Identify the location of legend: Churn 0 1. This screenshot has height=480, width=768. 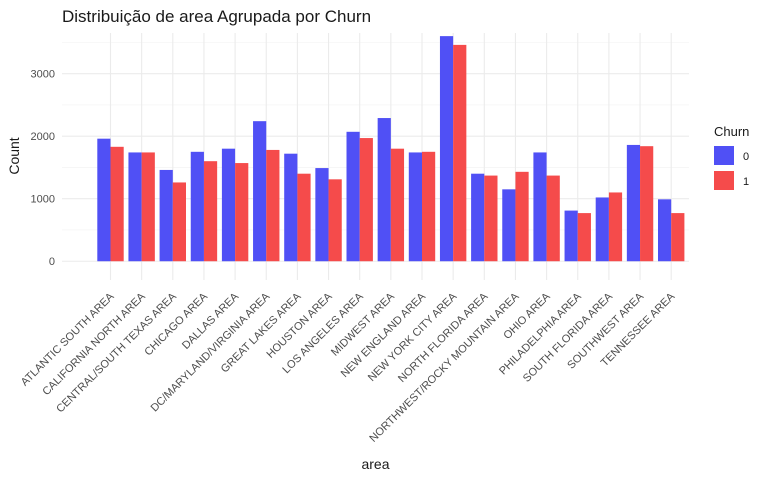
(731, 157).